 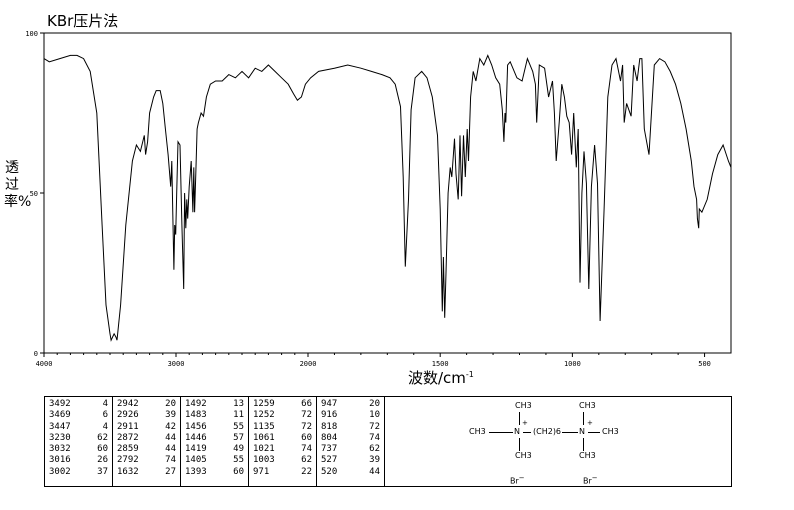 I want to click on peak-transmittance: 26, so click(x=102, y=460).